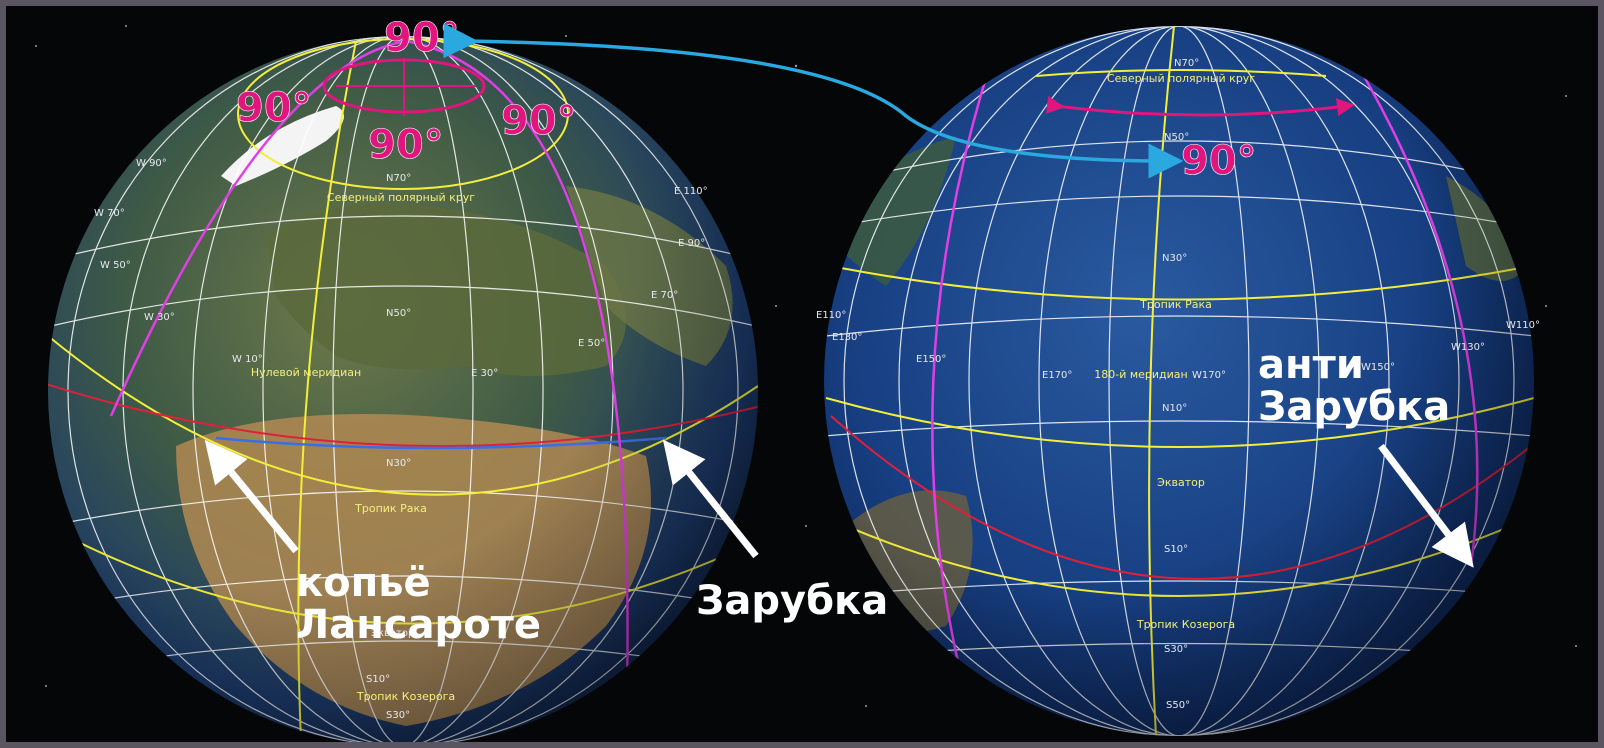  Describe the element at coordinates (1378, 367) in the screenshot. I see `coord-w150-right: W150°` at that location.